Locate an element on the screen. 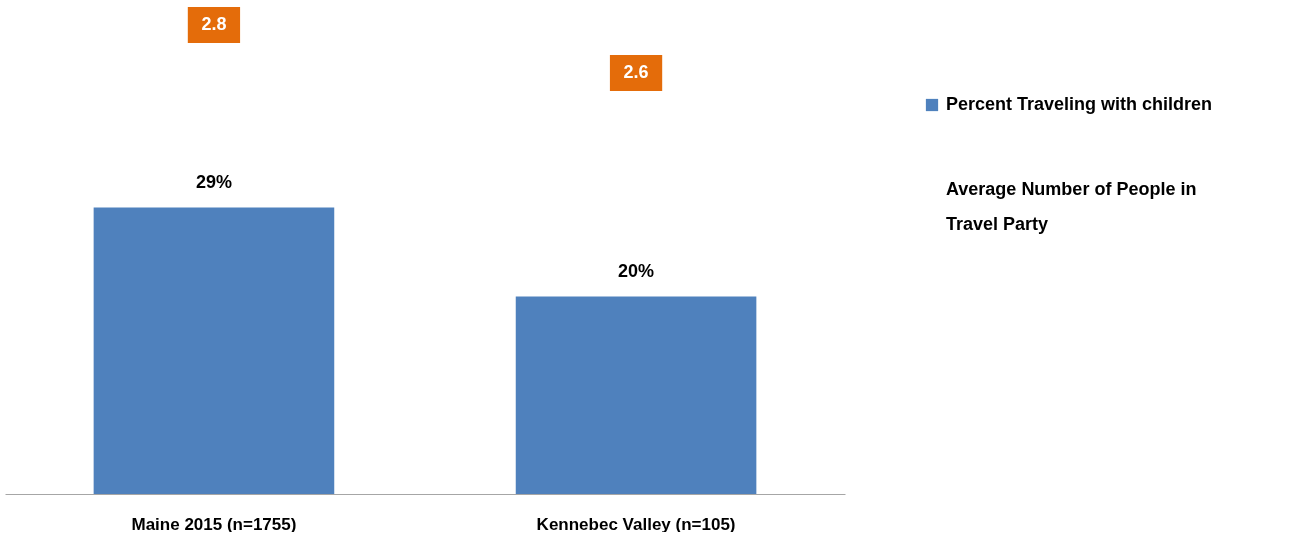  text: Average Number of People in Travel Party is located at coordinates (1071, 206).